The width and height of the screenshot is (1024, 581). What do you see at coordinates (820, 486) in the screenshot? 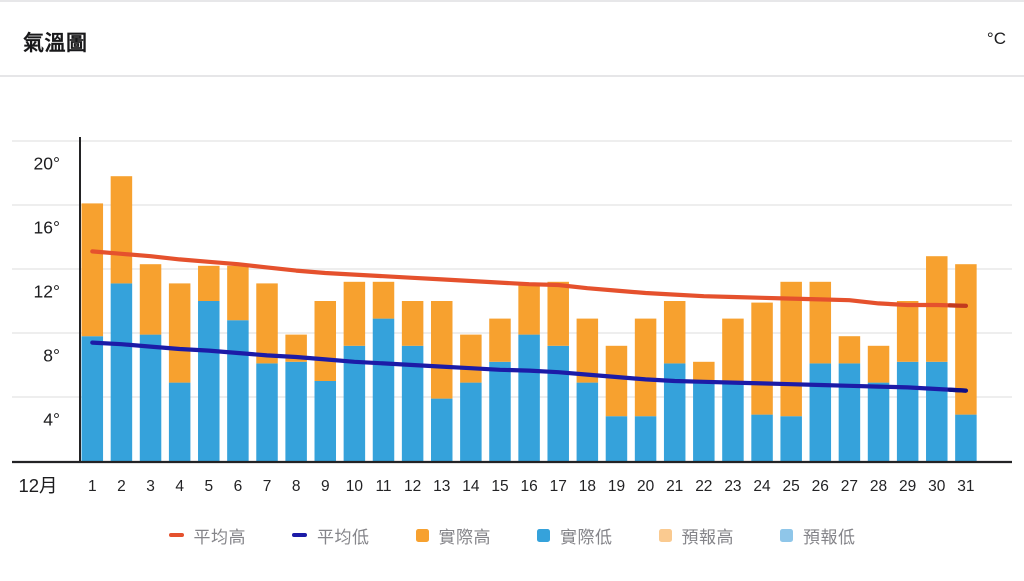
I see `x-tick-label-day-26: 26` at bounding box center [820, 486].